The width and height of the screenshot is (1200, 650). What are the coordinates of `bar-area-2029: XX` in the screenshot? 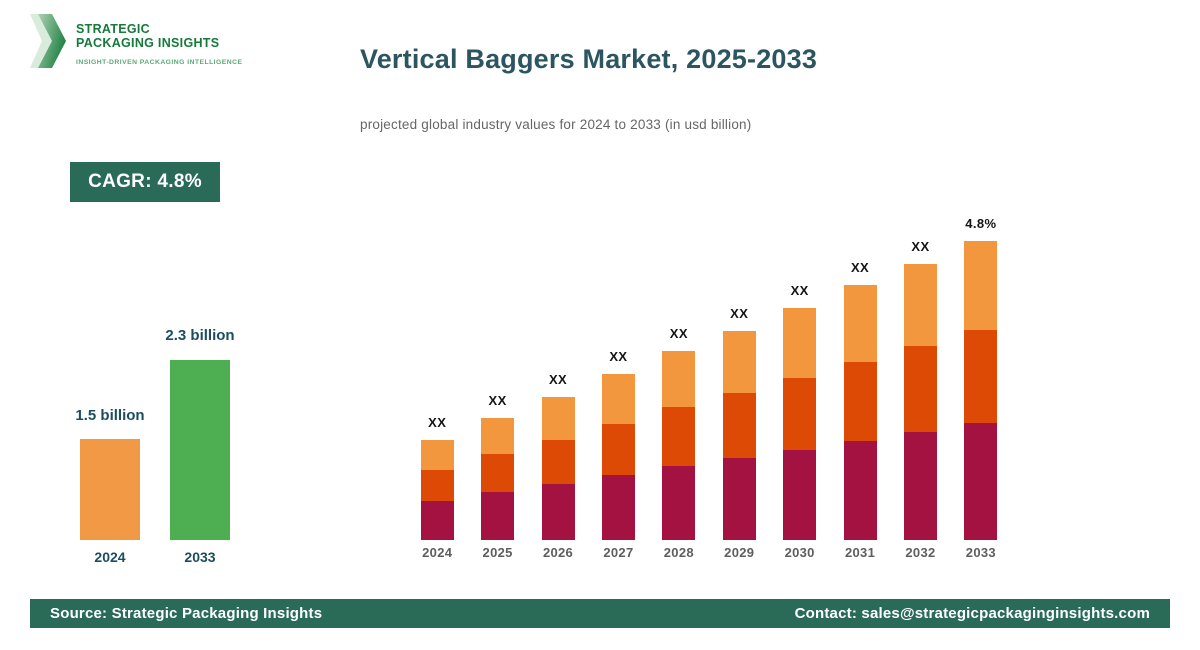 It's located at (739, 371).